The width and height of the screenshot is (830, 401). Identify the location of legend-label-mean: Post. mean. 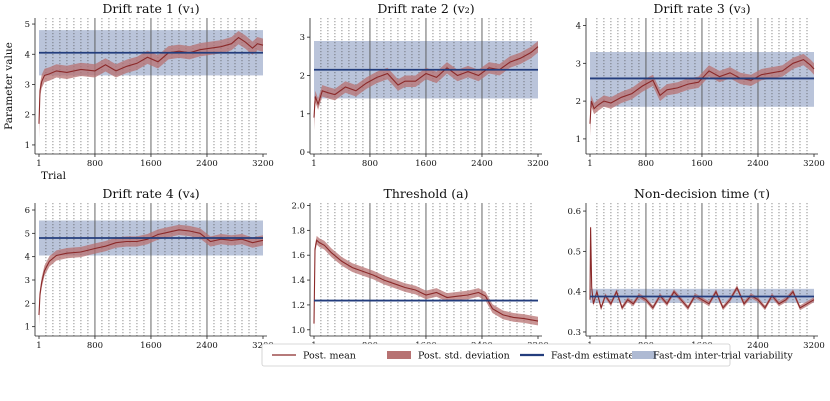
(329, 356).